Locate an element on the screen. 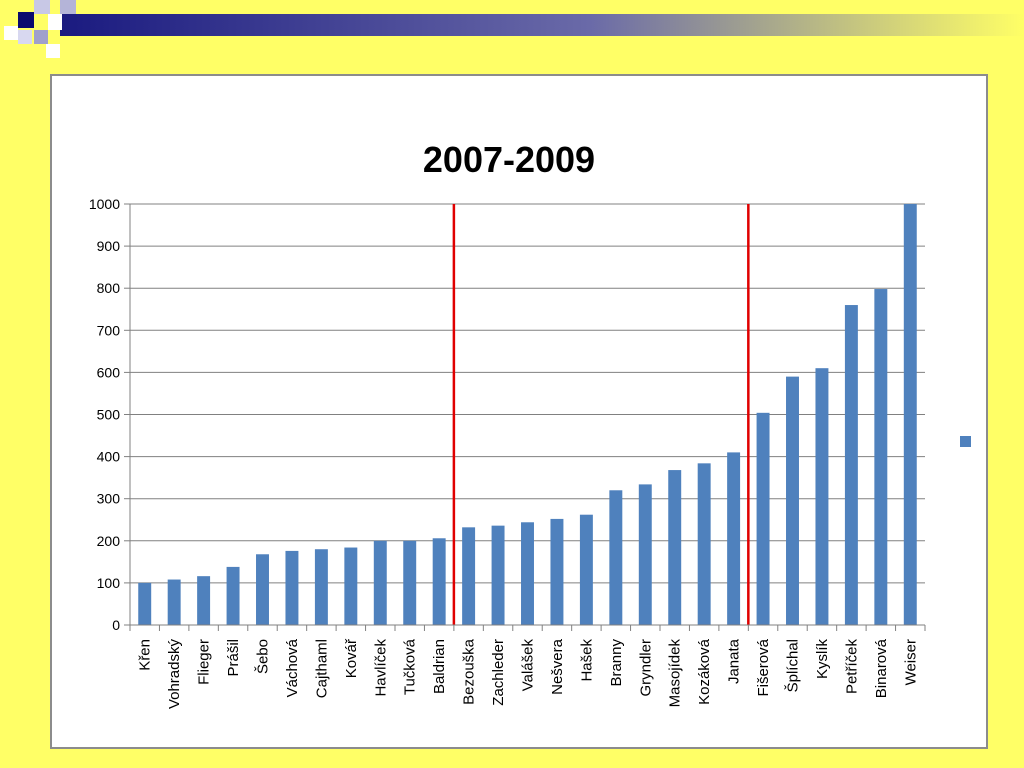 The image size is (1024, 768). x-tick-label: Zachleder is located at coordinates (498, 672).